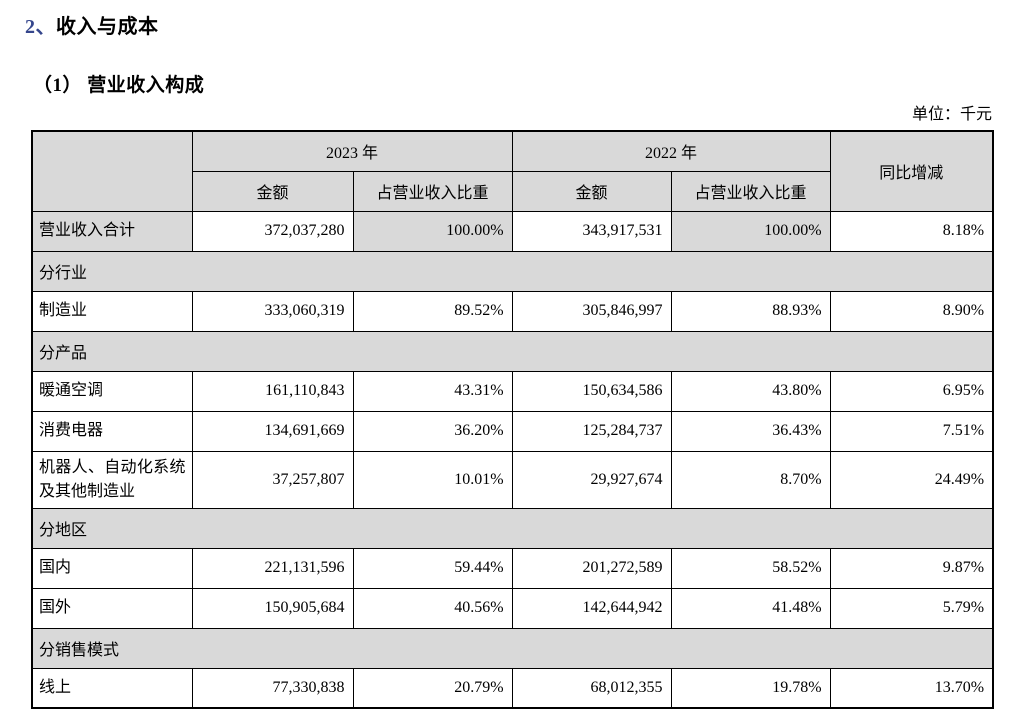 Image resolution: width=1012 pixels, height=724 pixels. Describe the element at coordinates (112, 568) in the screenshot. I see `row-label: 国内` at that location.